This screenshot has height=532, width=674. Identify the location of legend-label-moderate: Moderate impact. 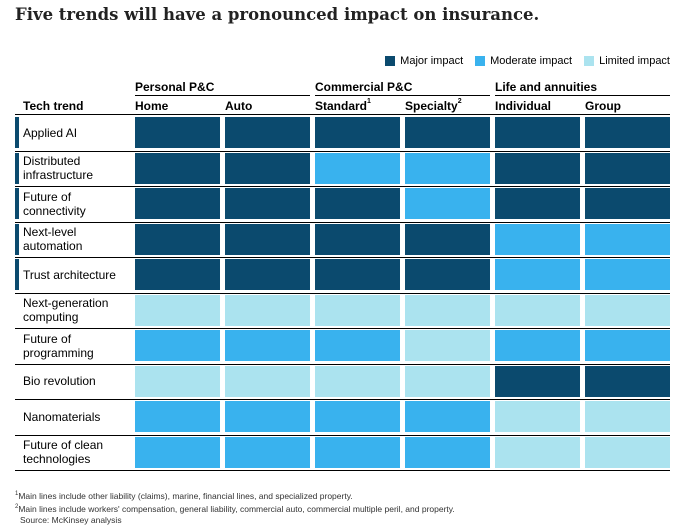
(531, 61).